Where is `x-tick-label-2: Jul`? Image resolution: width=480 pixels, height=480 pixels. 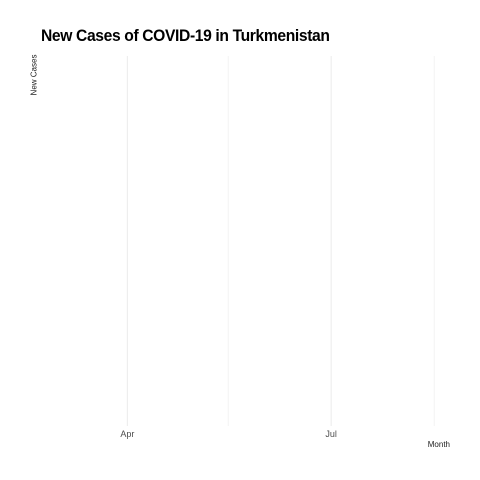
x-tick-label-2: Jul is located at coordinates (331, 434).